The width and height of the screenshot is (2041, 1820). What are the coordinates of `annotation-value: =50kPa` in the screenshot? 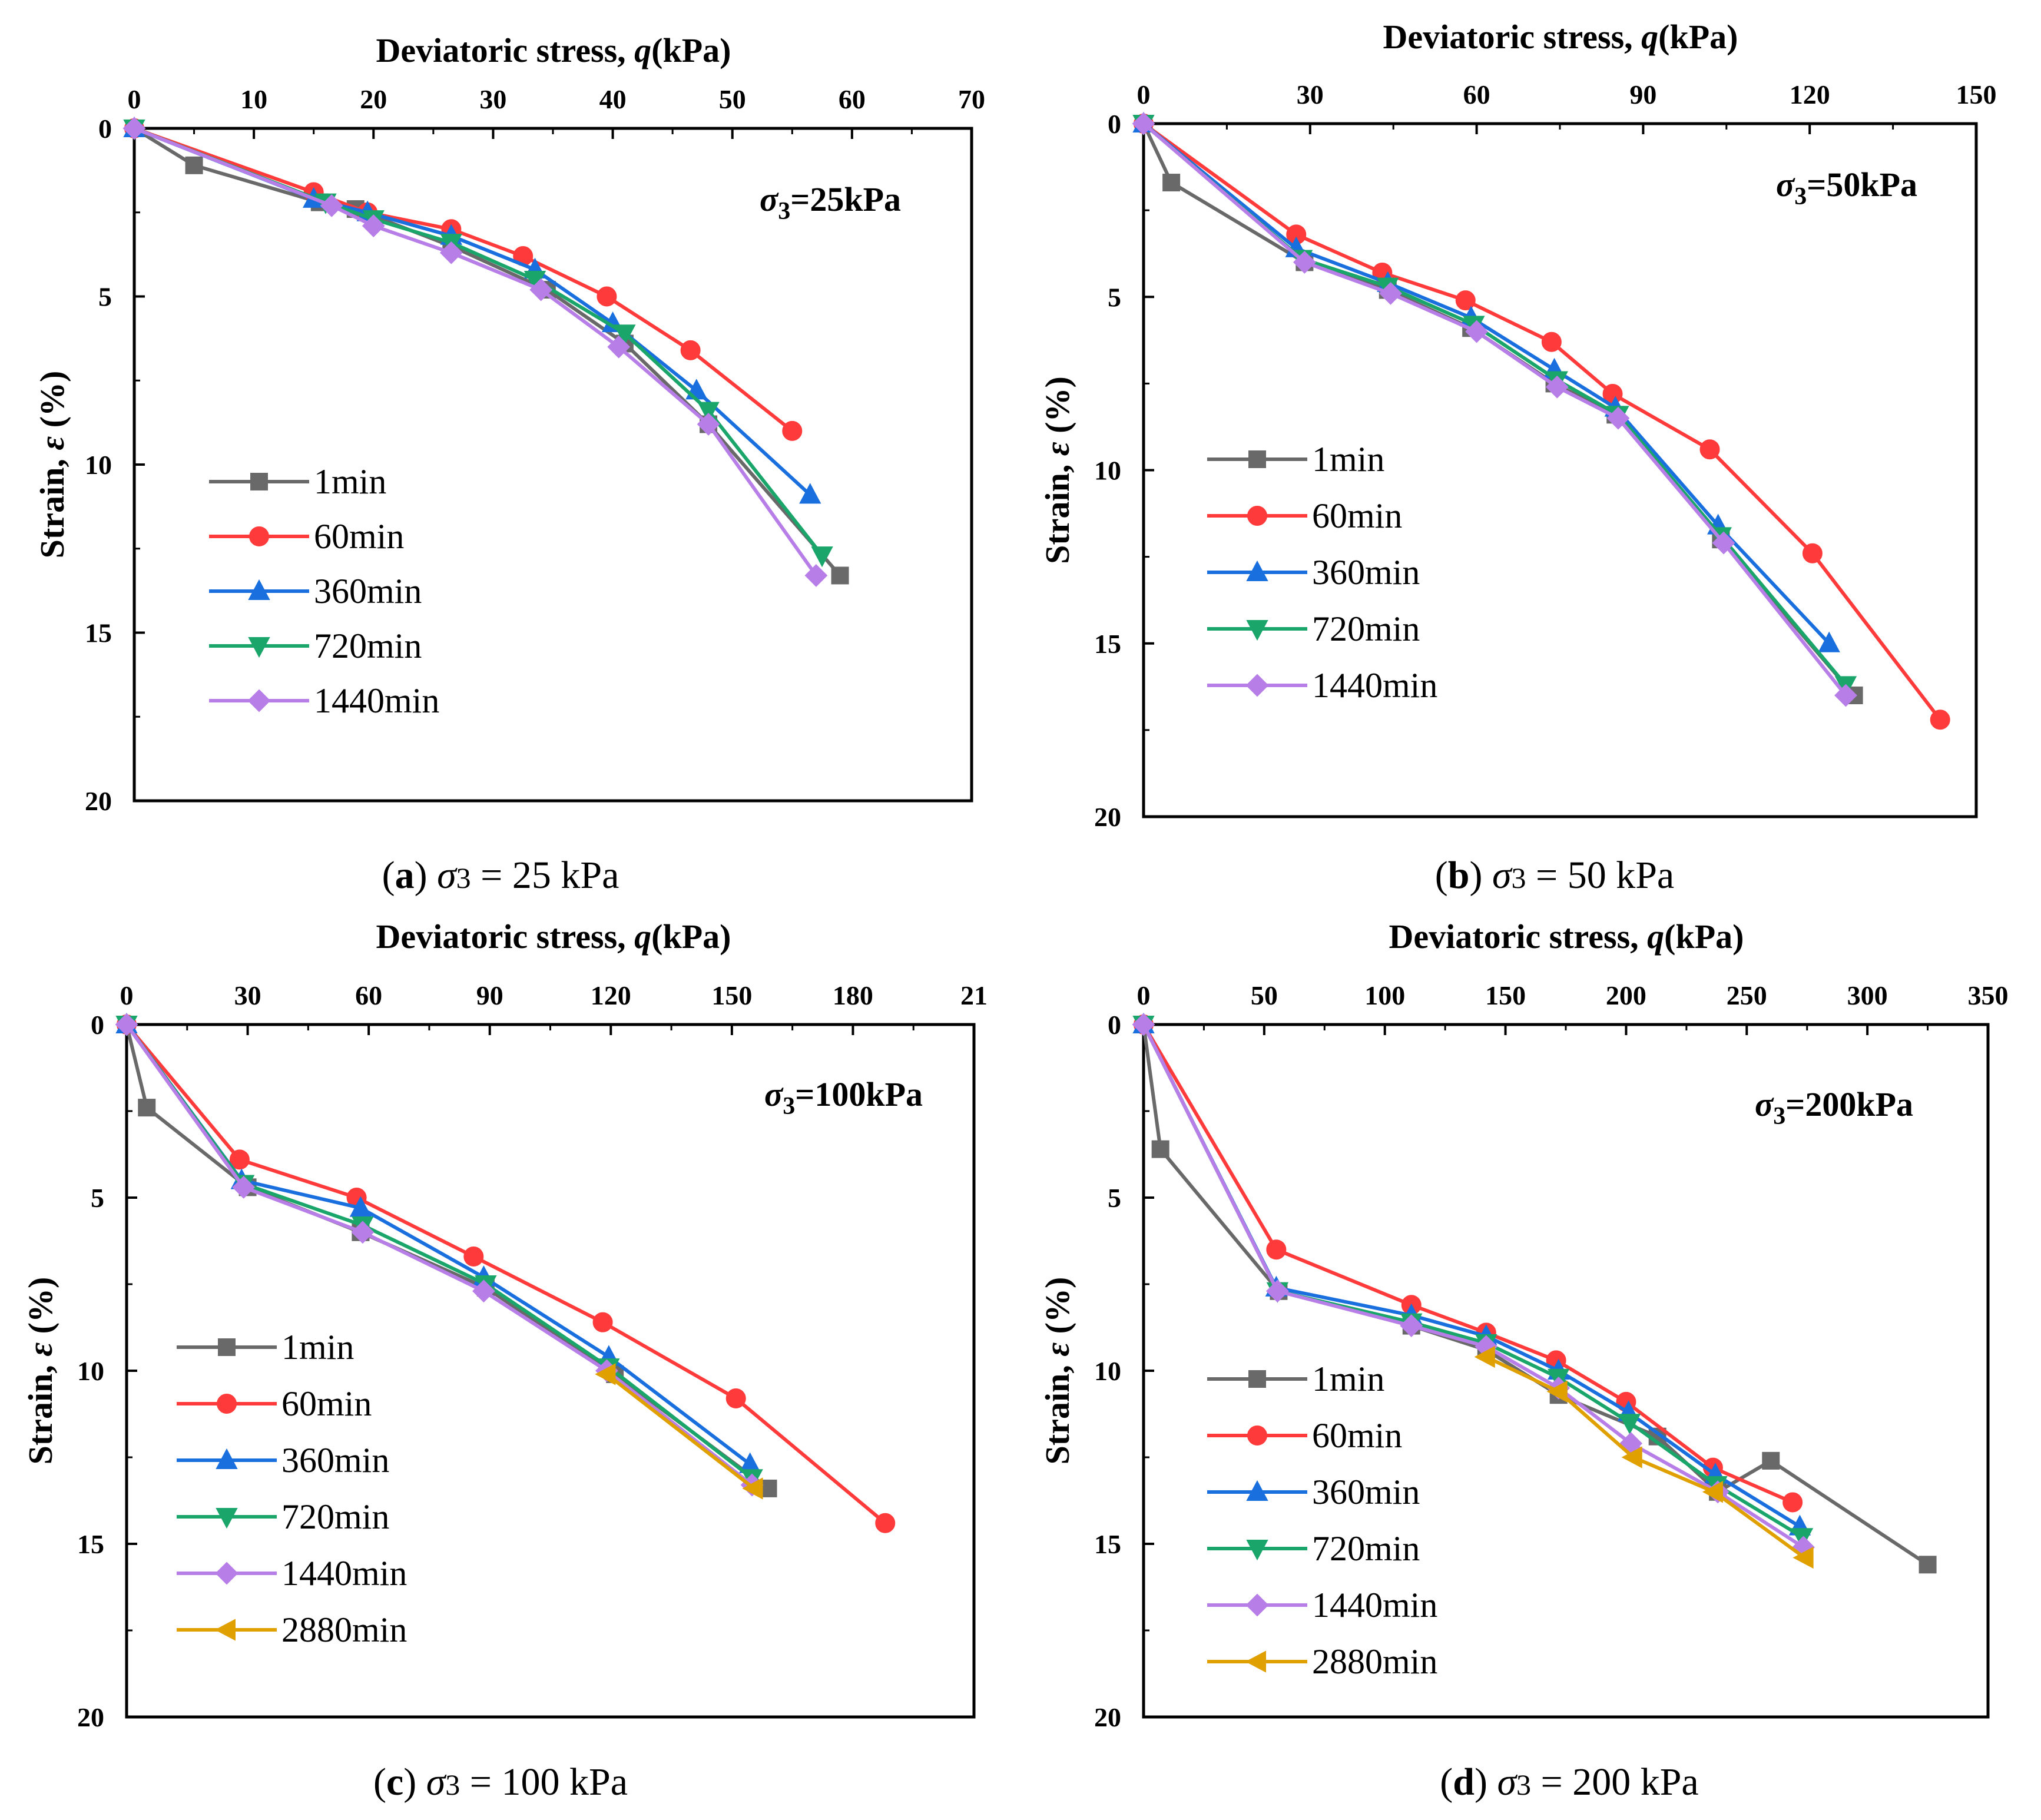 It's located at (1862, 184).